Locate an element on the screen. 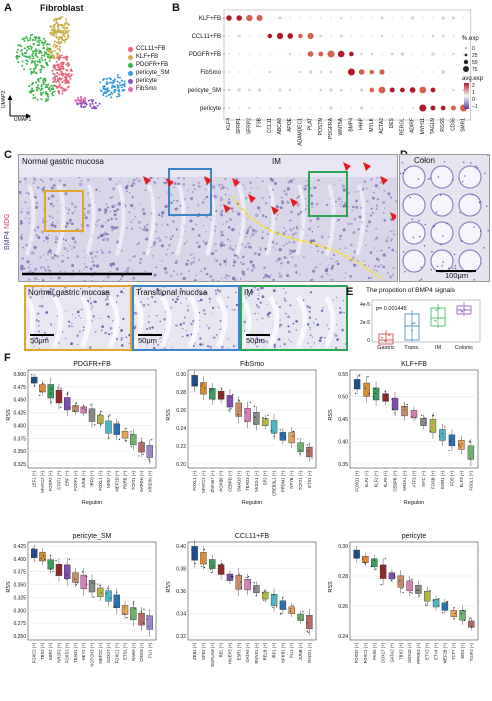 This screenshot has width=492, height=701. regulon-label: EGFLAM (+) is located at coordinates (212, 654).